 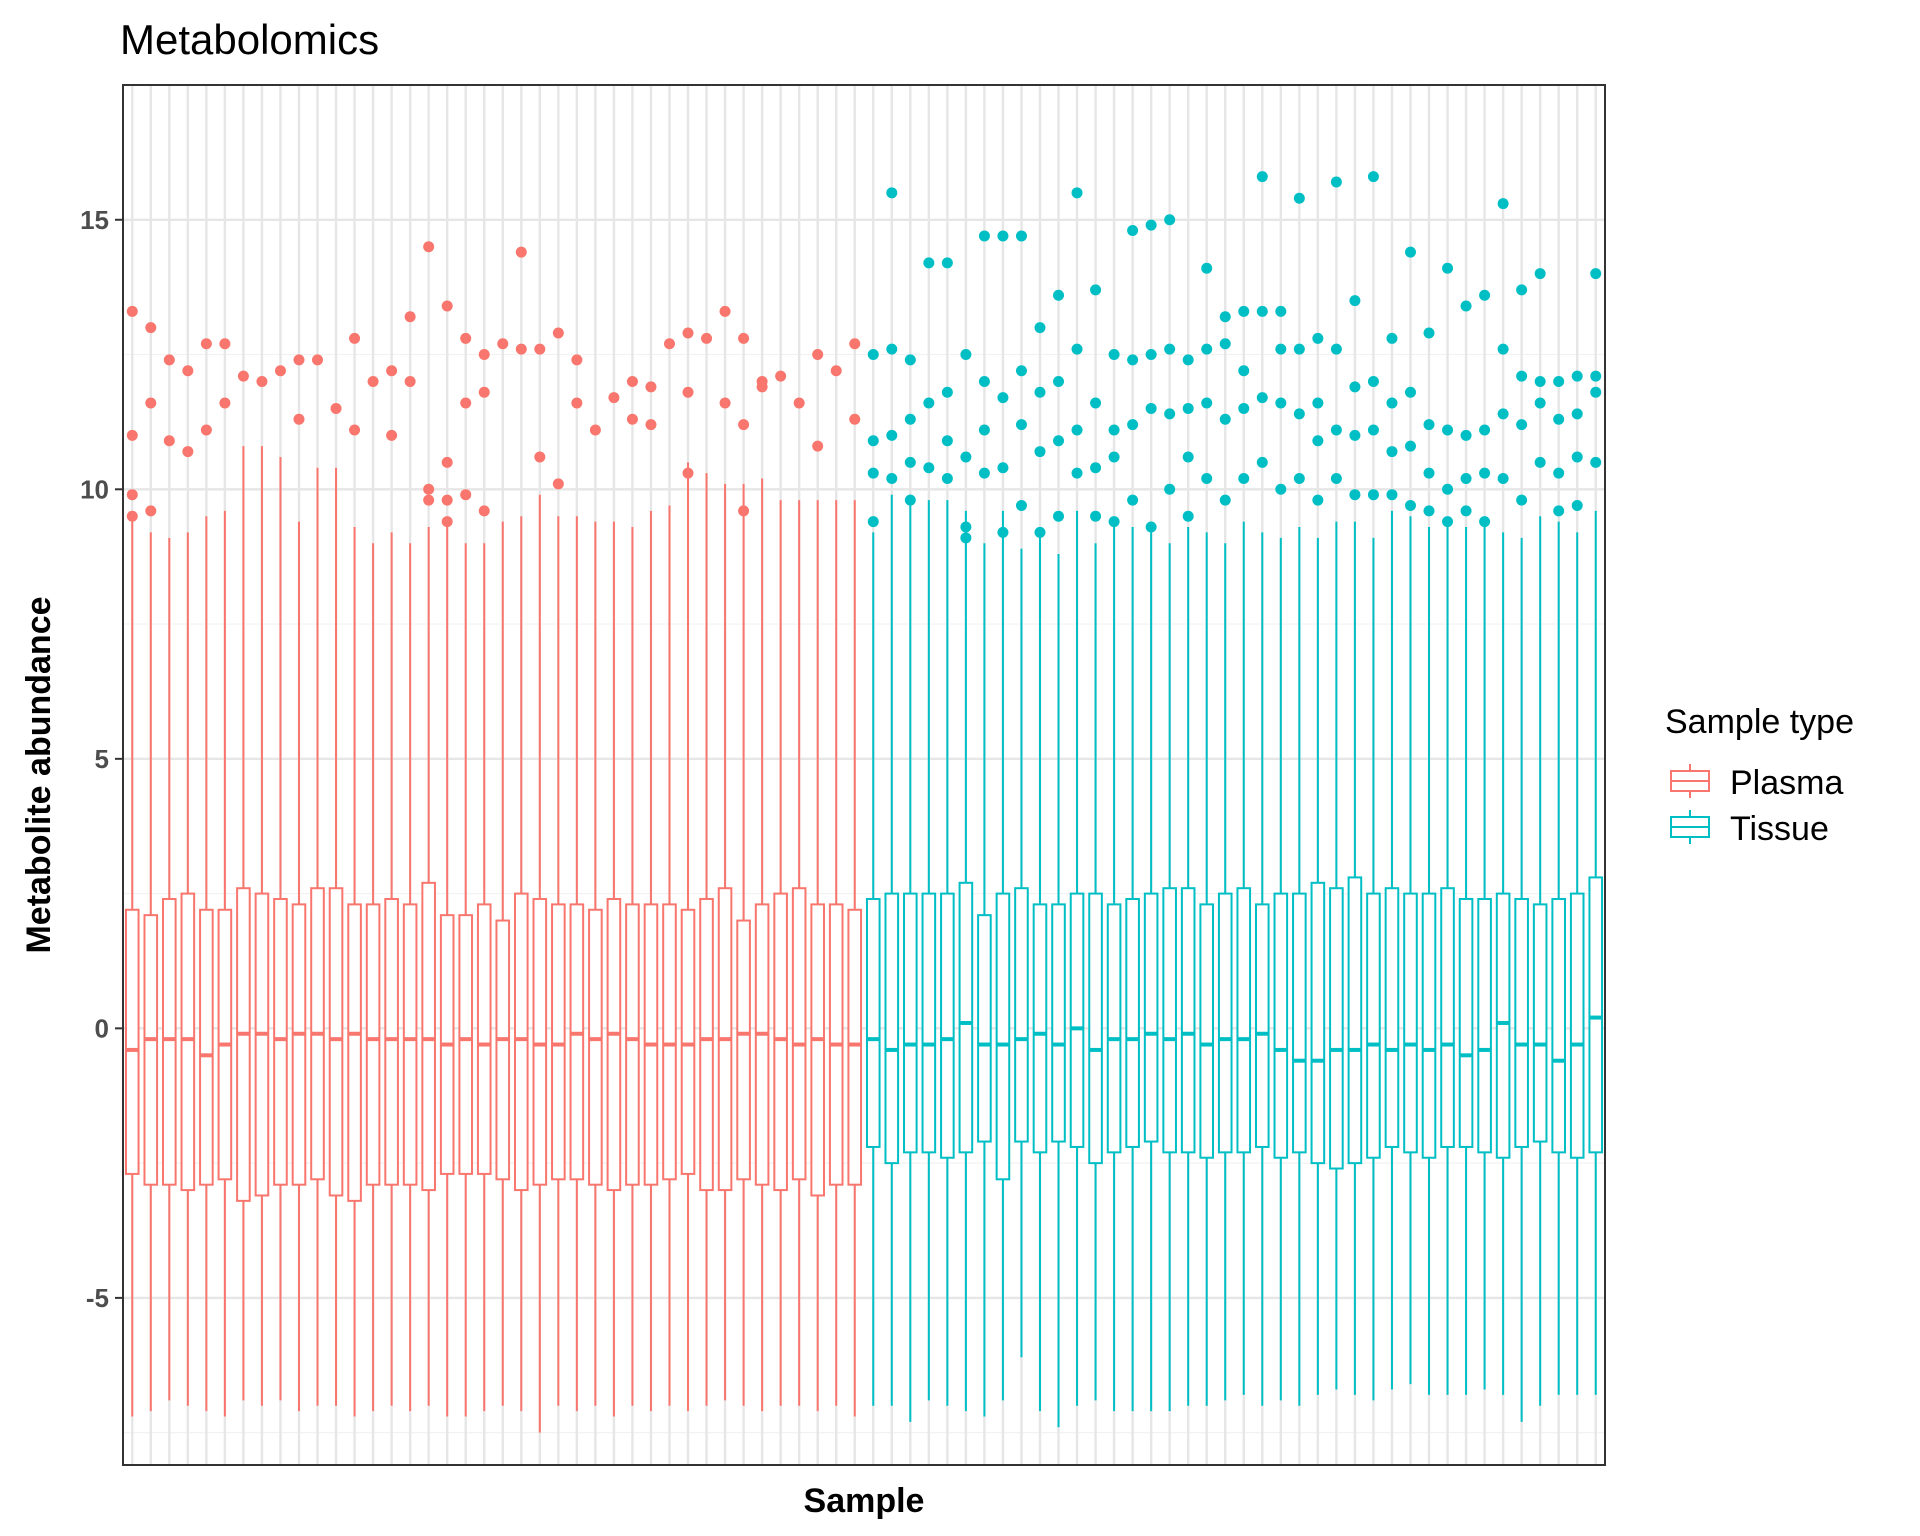 What do you see at coordinates (1786, 783) in the screenshot?
I see `legend-label-plasma: Plasma` at bounding box center [1786, 783].